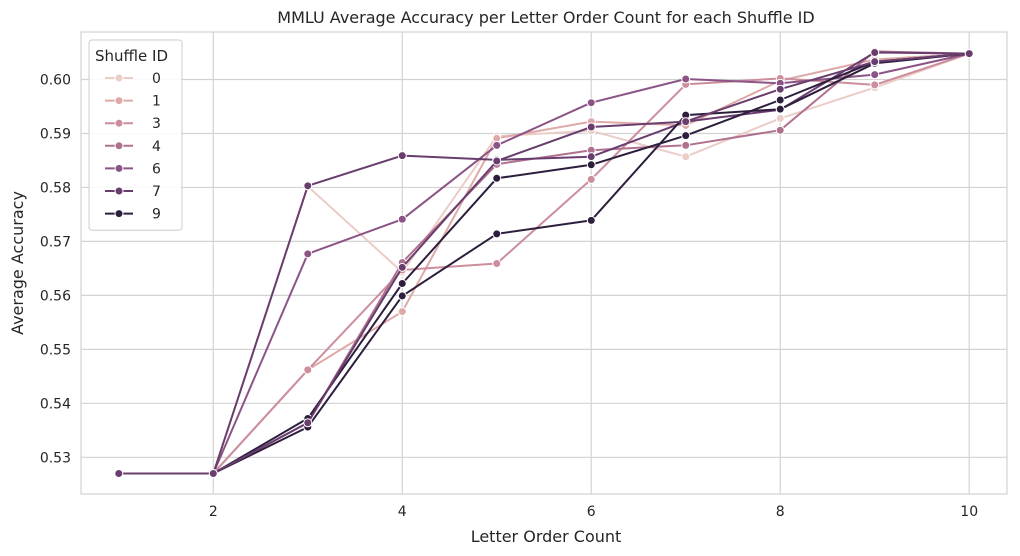 The image size is (1020, 556). Describe the element at coordinates (156, 169) in the screenshot. I see `legend-label: 6` at that location.